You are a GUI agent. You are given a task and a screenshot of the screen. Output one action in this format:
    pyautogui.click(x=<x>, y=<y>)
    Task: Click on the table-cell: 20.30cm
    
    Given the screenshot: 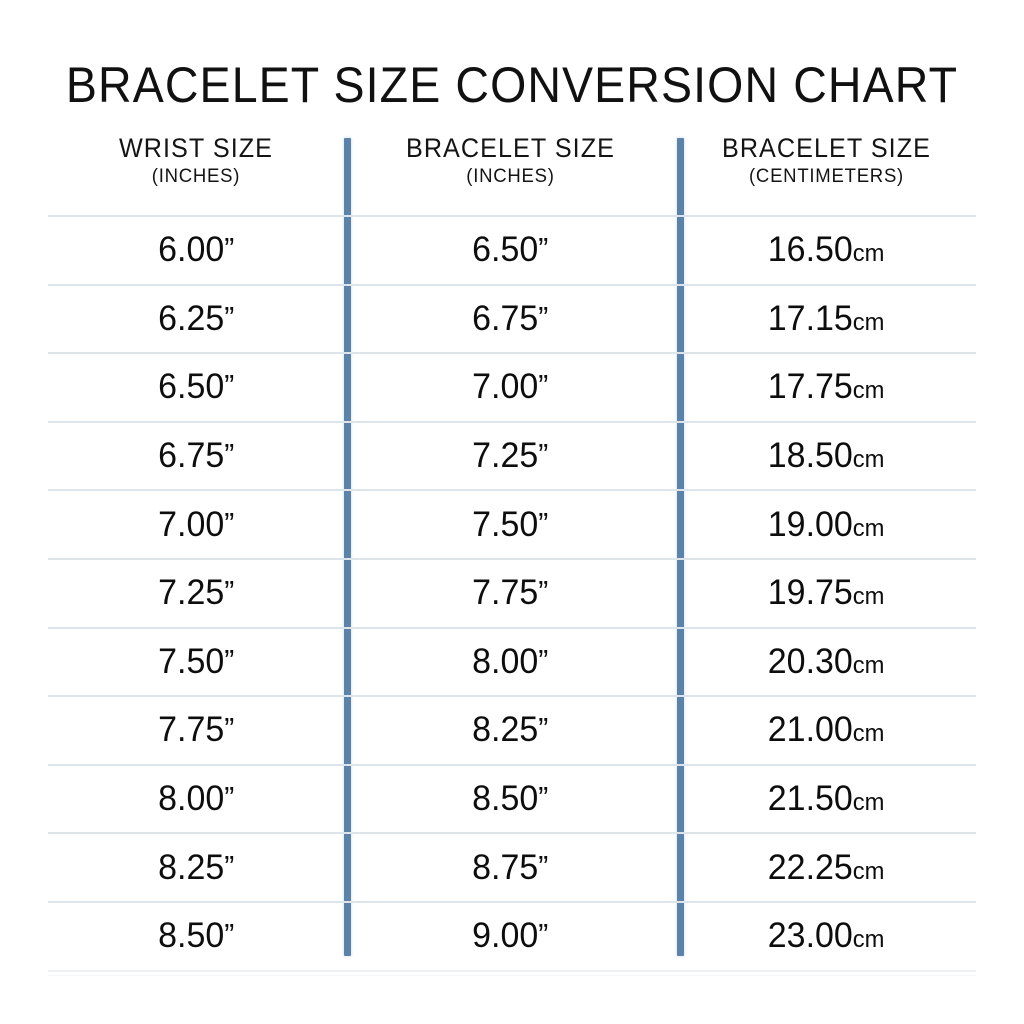 What is the action you would take?
    pyautogui.click(x=826, y=662)
    